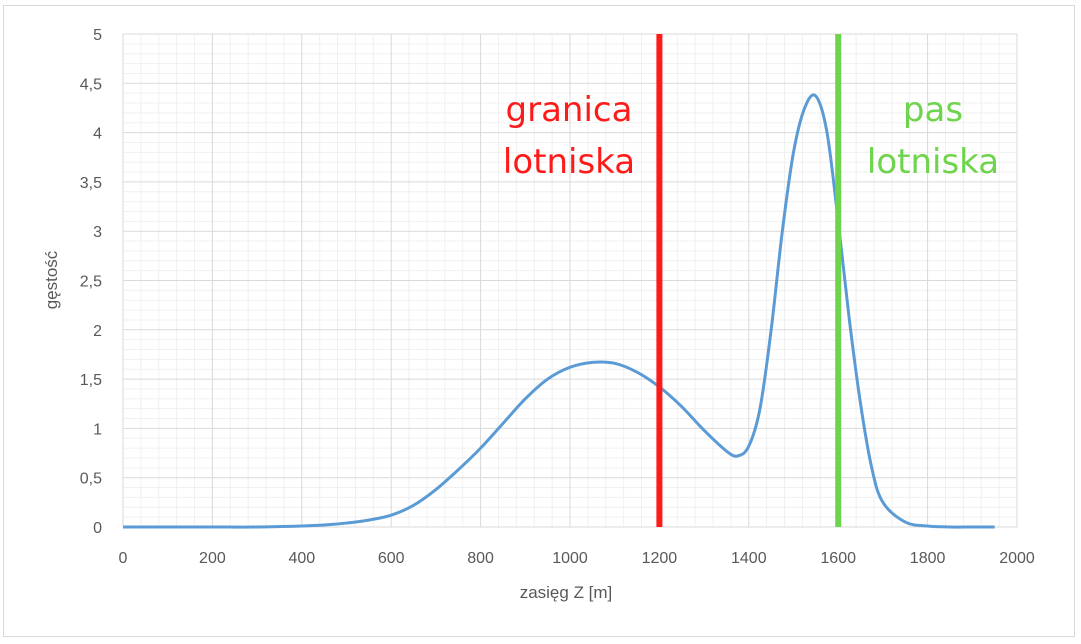  What do you see at coordinates (570, 558) in the screenshot?
I see `x-tick-label: 1000` at bounding box center [570, 558].